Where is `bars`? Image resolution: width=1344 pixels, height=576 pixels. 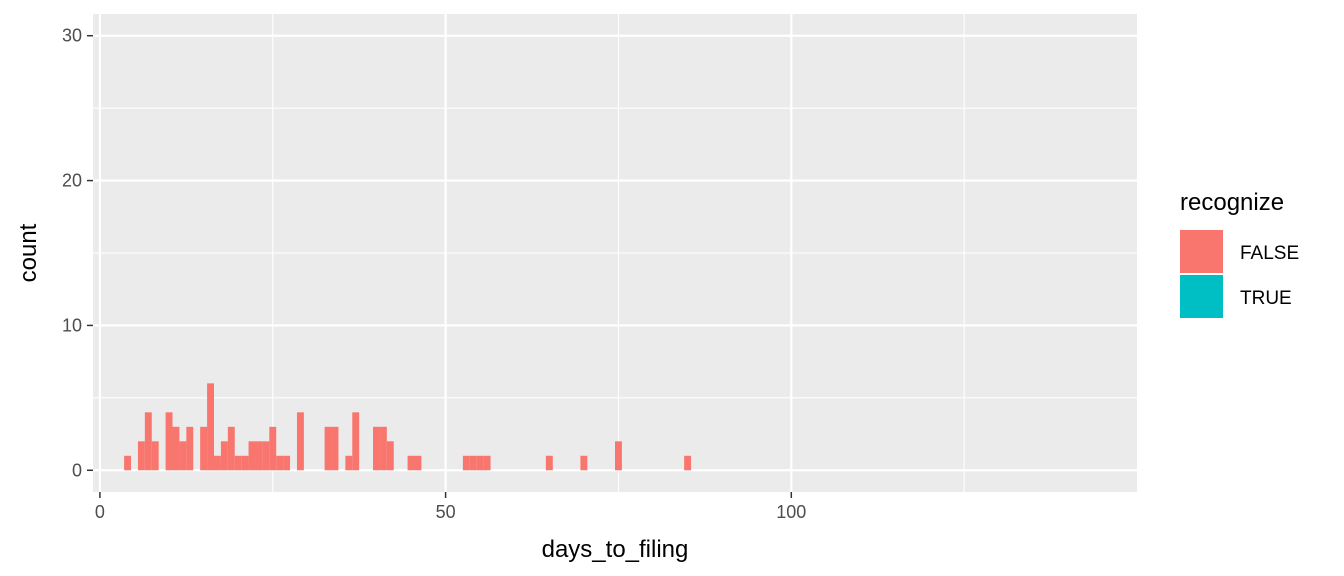
bars is located at coordinates (408, 427).